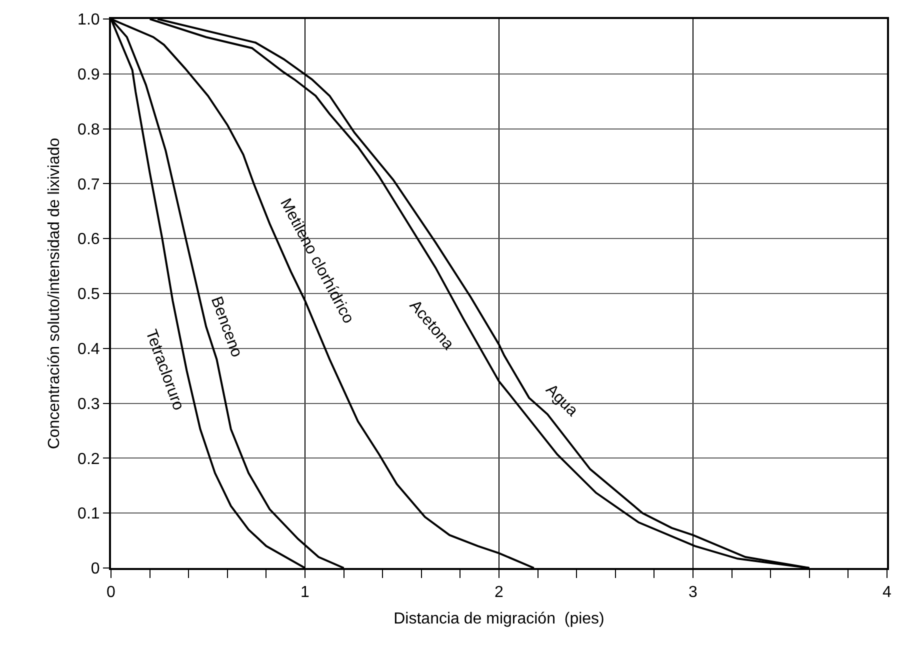 This screenshot has height=657, width=901. What do you see at coordinates (89, 295) in the screenshot?
I see `y-tick-label: 0.5` at bounding box center [89, 295].